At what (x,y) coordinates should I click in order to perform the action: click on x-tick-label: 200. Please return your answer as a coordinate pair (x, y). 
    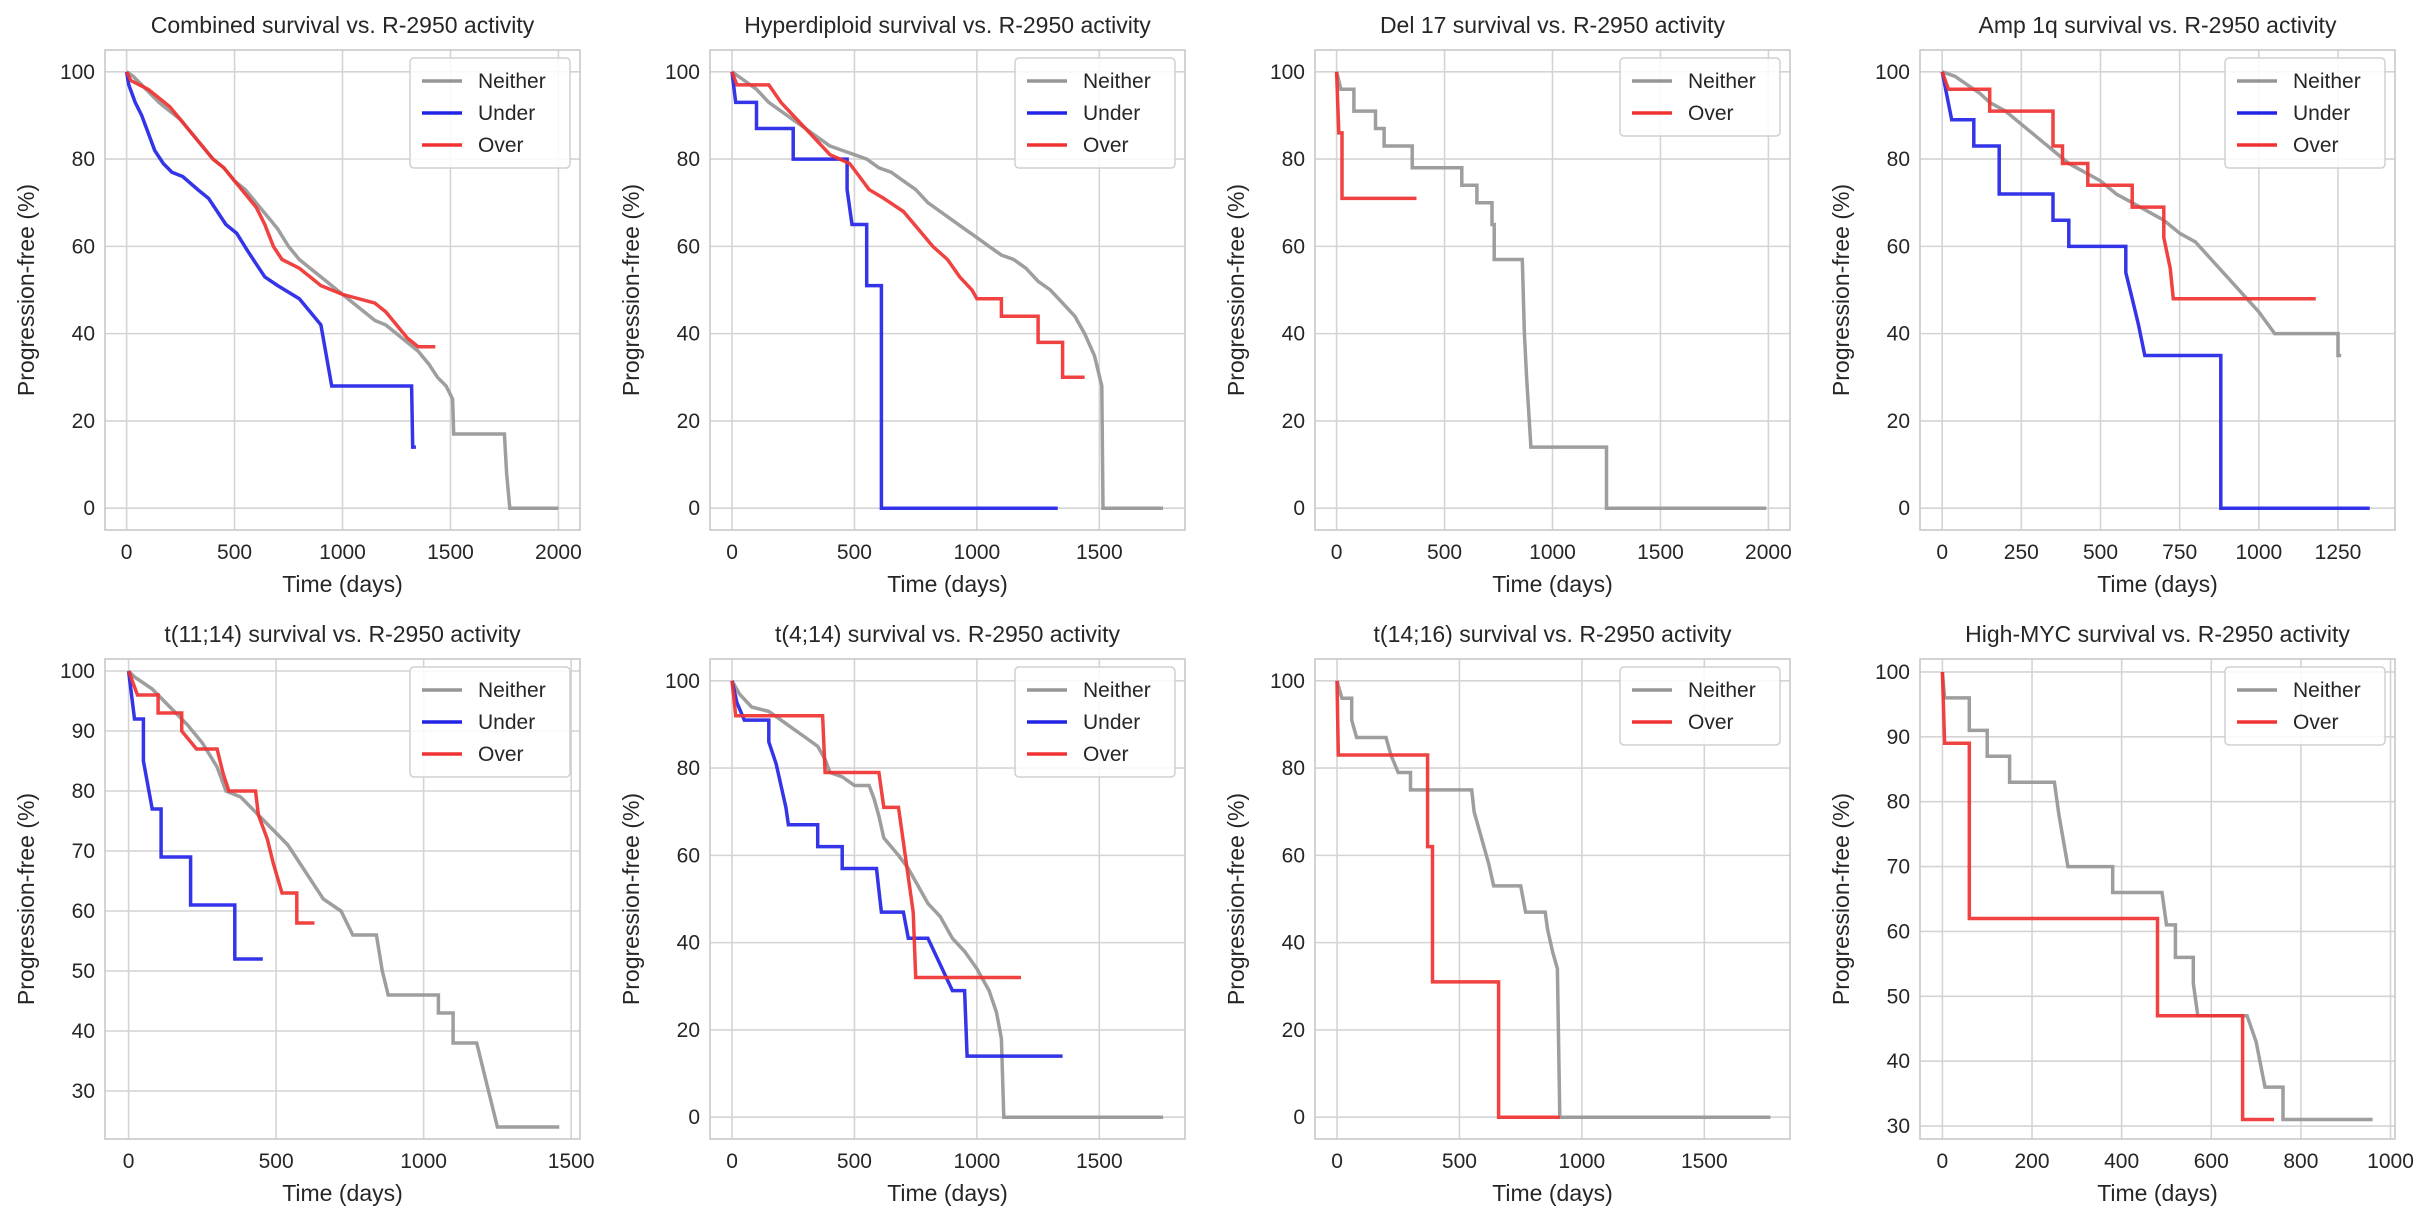
    Looking at the image, I should click on (2032, 1161).